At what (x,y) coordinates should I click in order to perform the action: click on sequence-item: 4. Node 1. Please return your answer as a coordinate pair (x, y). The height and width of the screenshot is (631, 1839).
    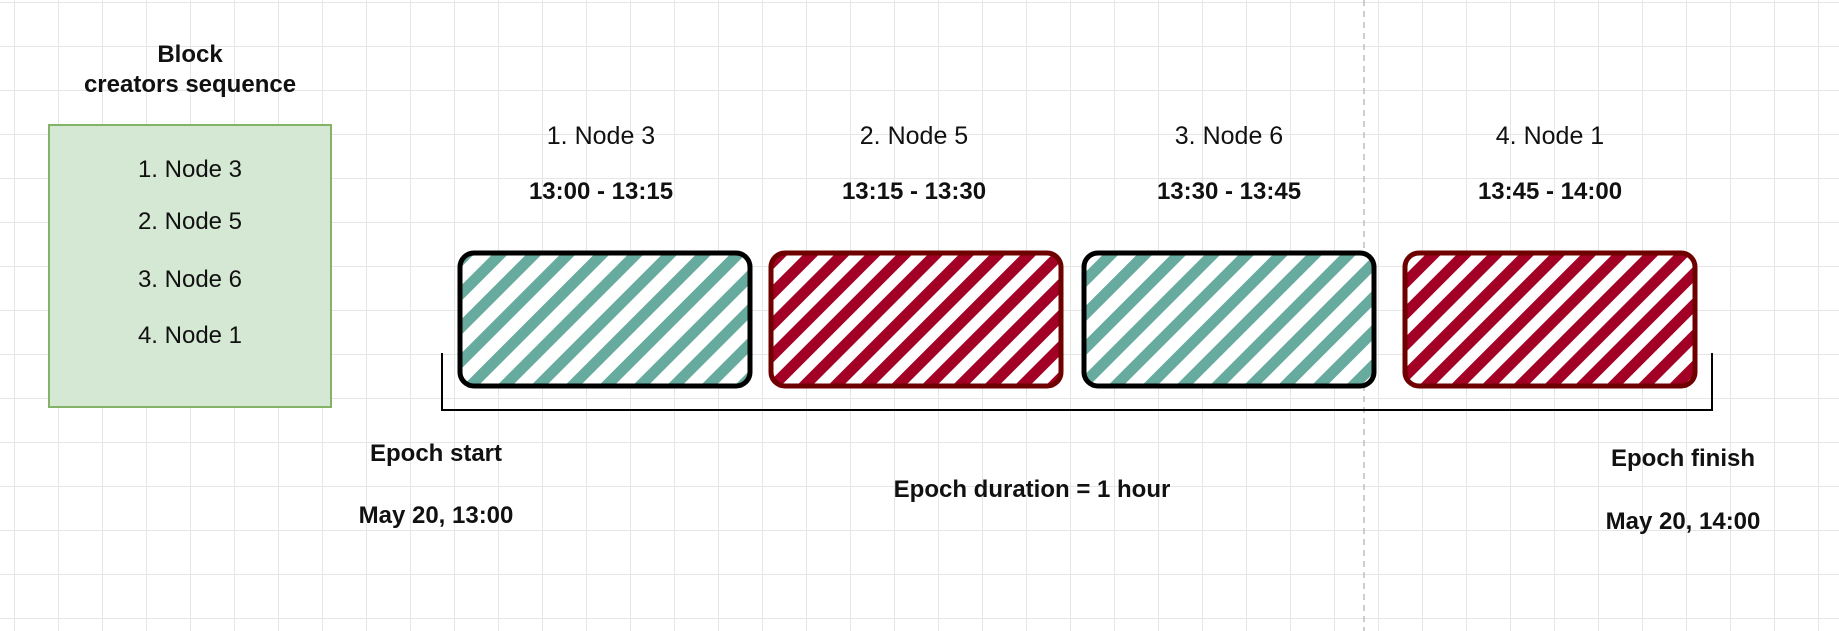
    Looking at the image, I should click on (190, 335).